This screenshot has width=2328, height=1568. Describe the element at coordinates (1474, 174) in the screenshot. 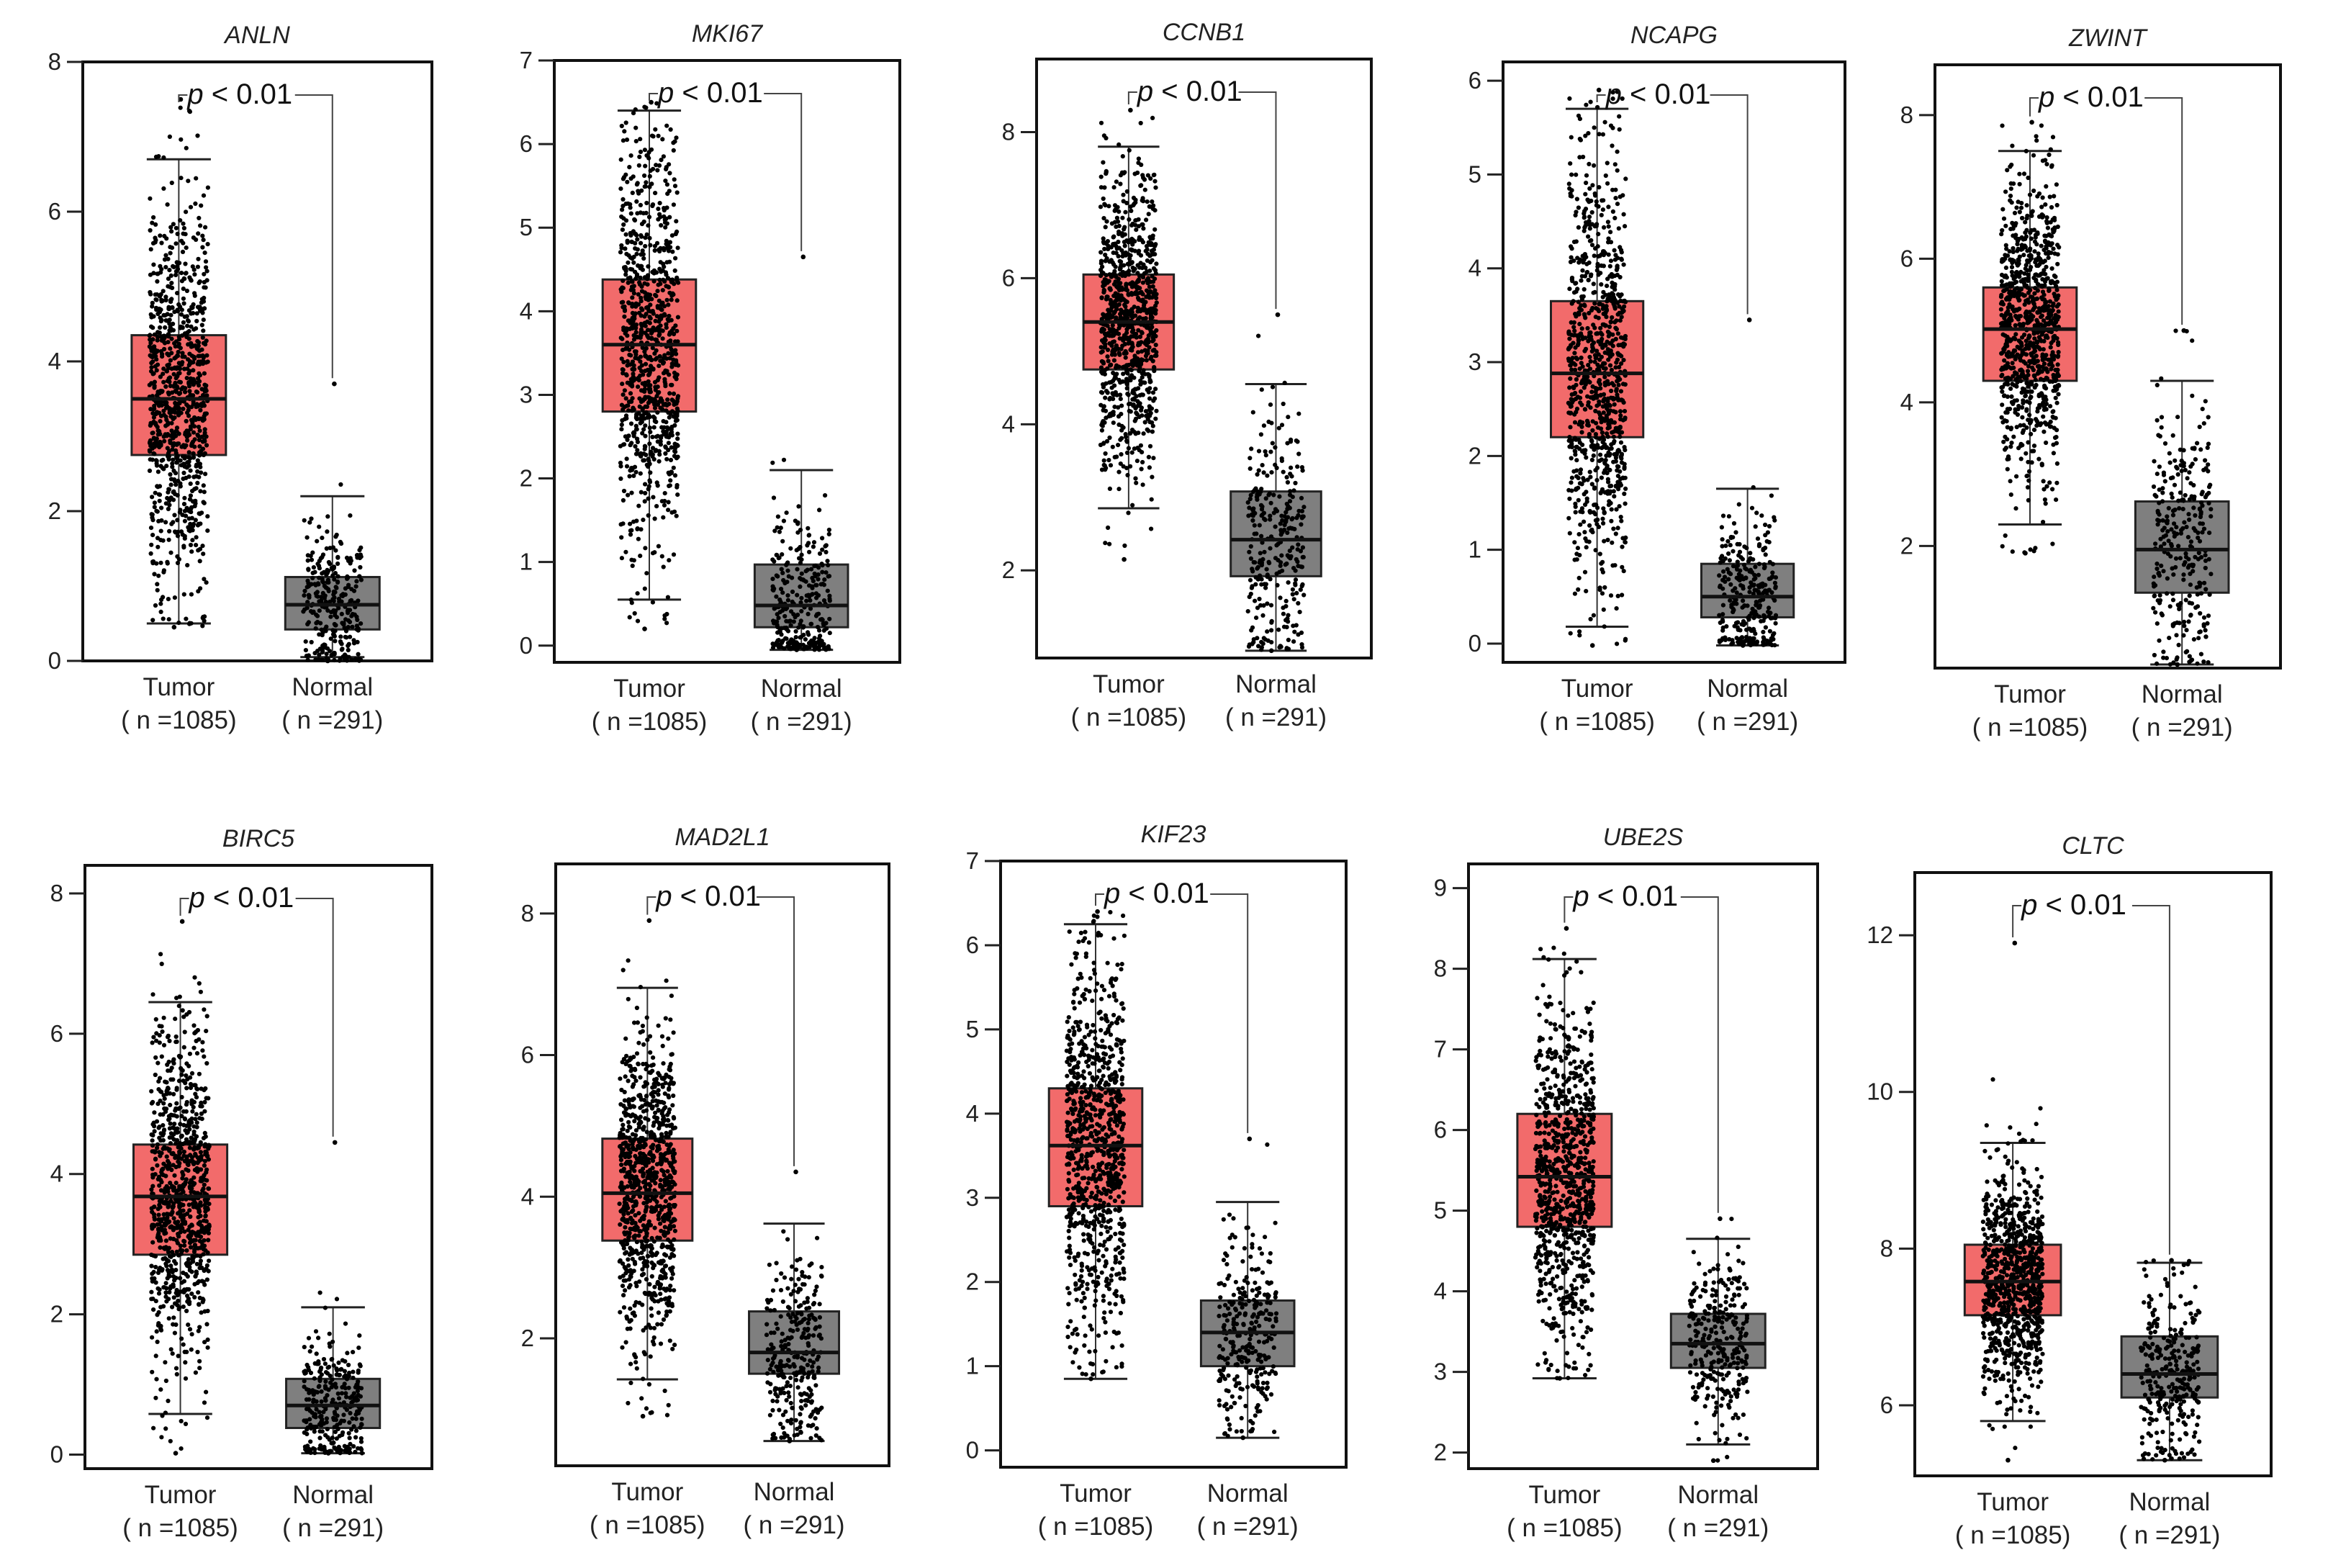

I see `y-tick-label: 5` at that location.